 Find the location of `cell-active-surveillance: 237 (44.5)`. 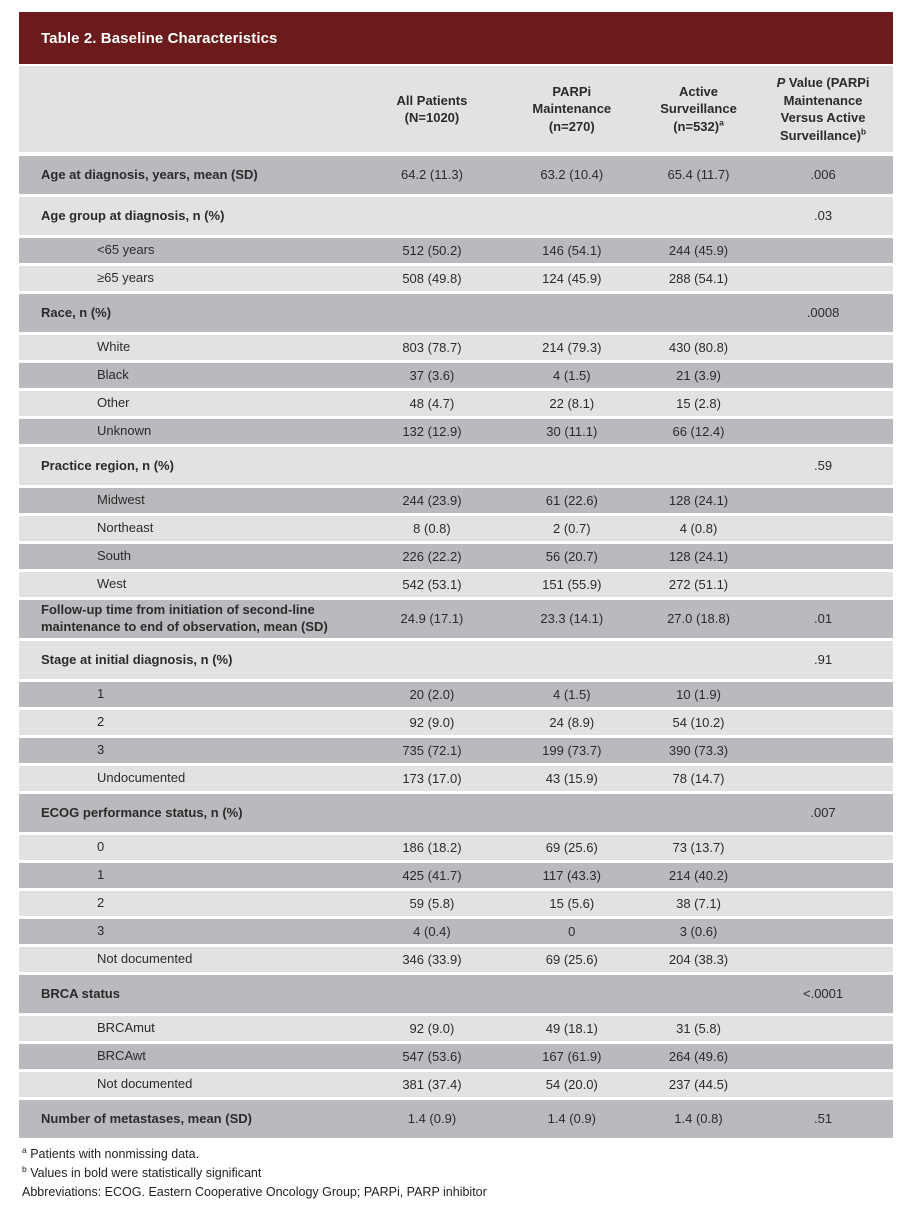

cell-active-surveillance: 237 (44.5) is located at coordinates (698, 1084).